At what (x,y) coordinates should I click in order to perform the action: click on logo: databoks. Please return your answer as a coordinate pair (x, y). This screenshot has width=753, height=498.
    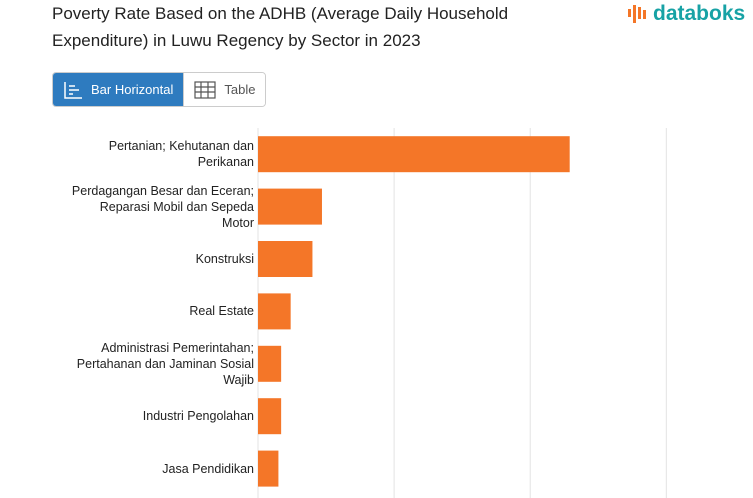
    Looking at the image, I should click on (686, 14).